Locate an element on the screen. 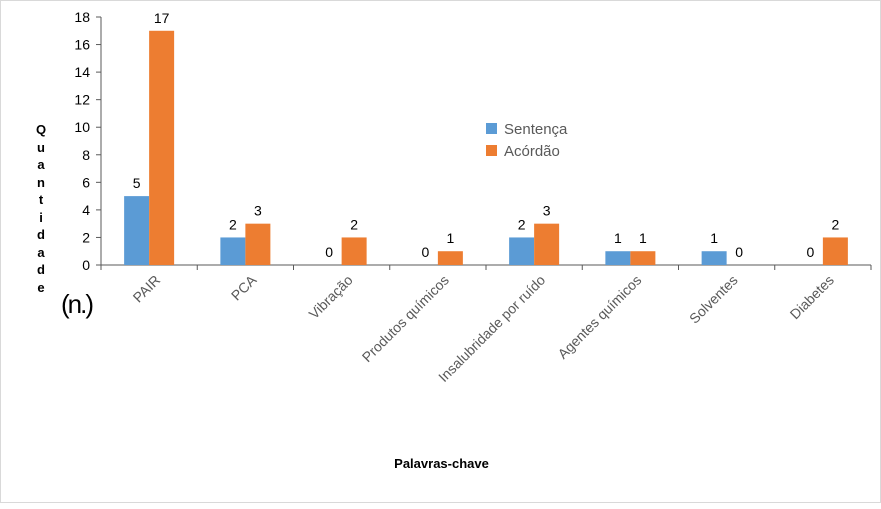 The height and width of the screenshot is (509, 881). x-tick-label: Vibração is located at coordinates (331, 297).